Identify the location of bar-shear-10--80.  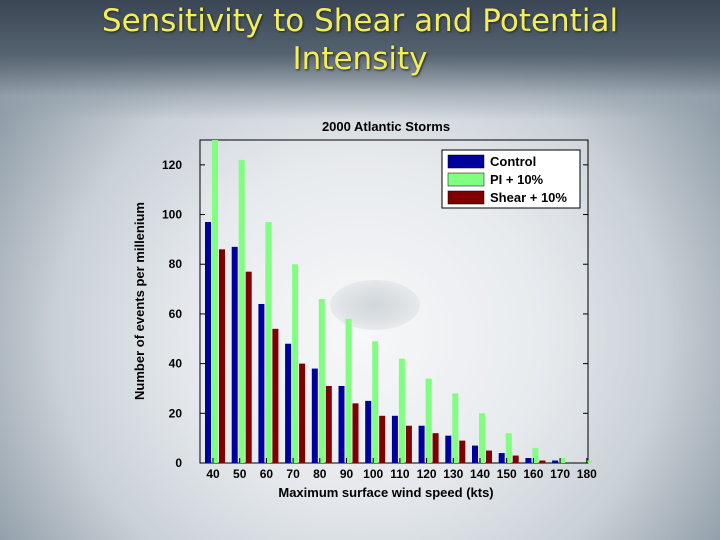
(328, 424).